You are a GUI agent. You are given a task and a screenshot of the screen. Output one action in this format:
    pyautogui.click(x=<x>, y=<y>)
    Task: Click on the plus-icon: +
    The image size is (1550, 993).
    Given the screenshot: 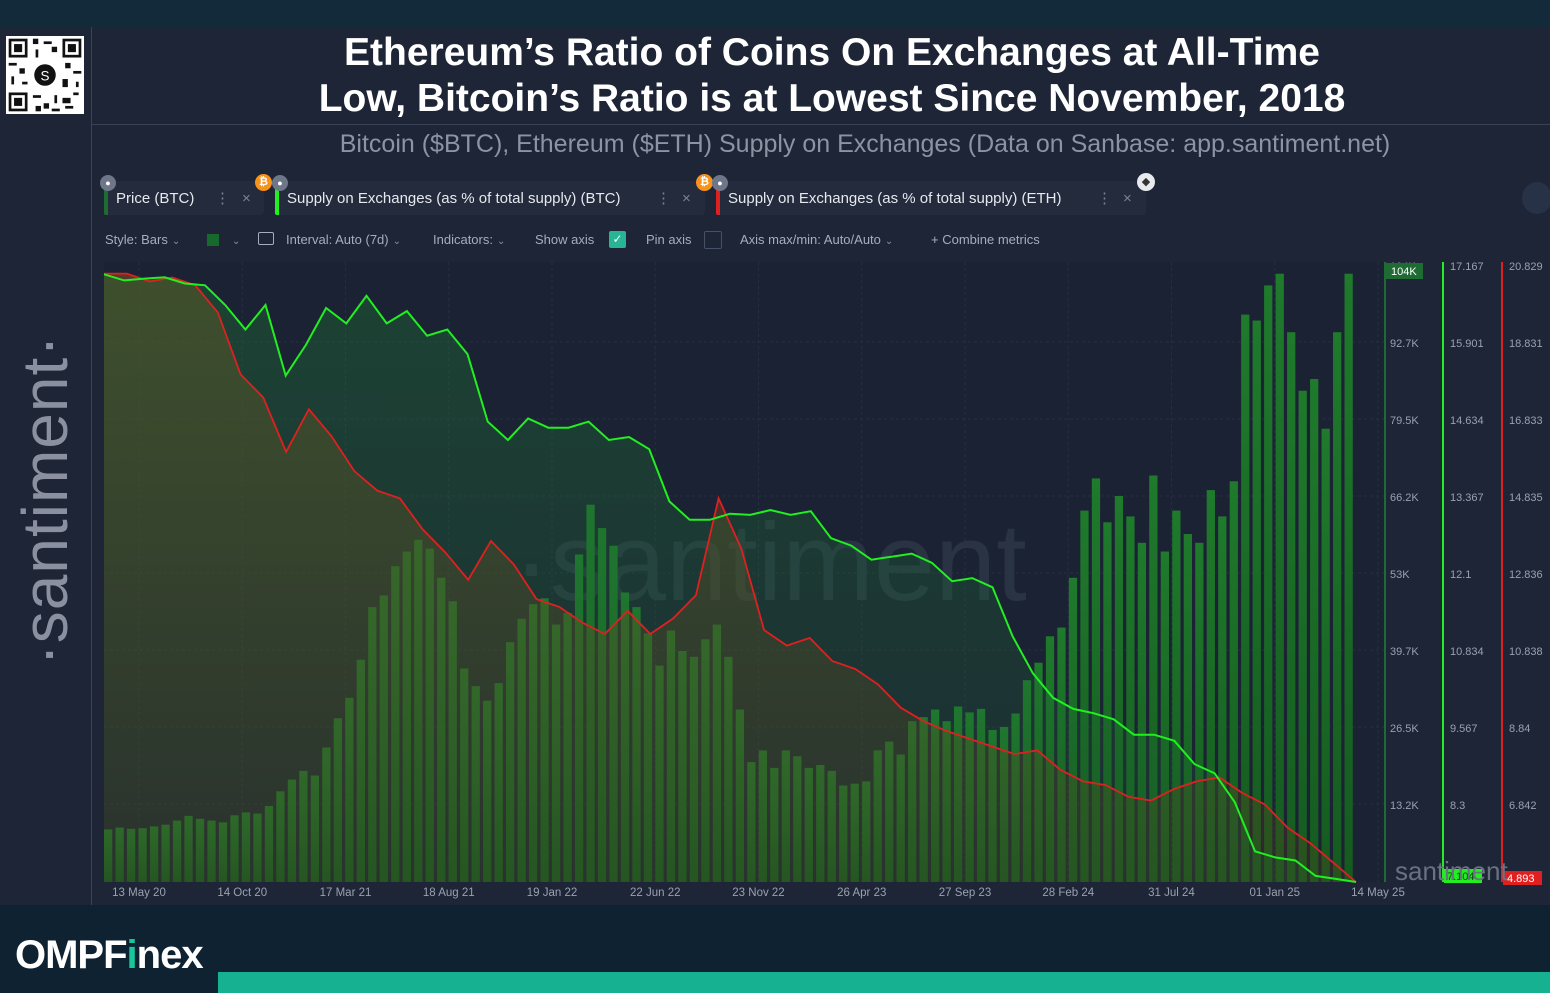 What is the action you would take?
    pyautogui.click(x=935, y=239)
    